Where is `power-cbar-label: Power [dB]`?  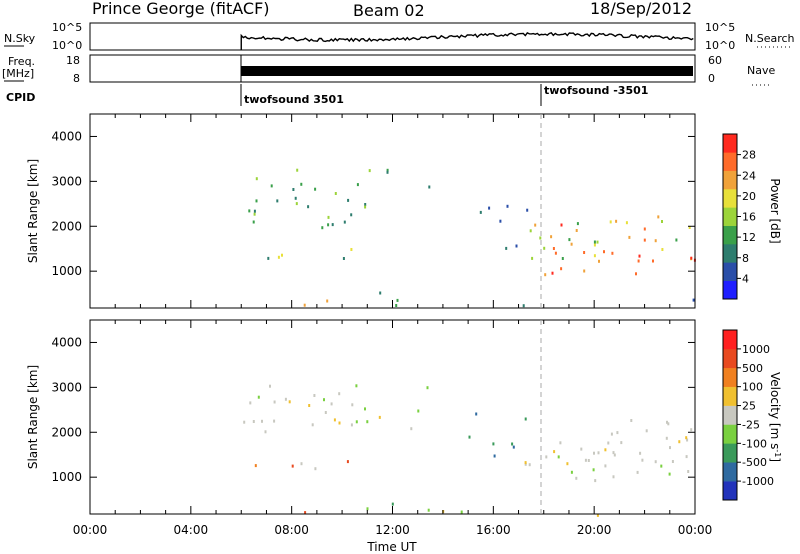
power-cbar-label: Power [dB] is located at coordinates (775, 210).